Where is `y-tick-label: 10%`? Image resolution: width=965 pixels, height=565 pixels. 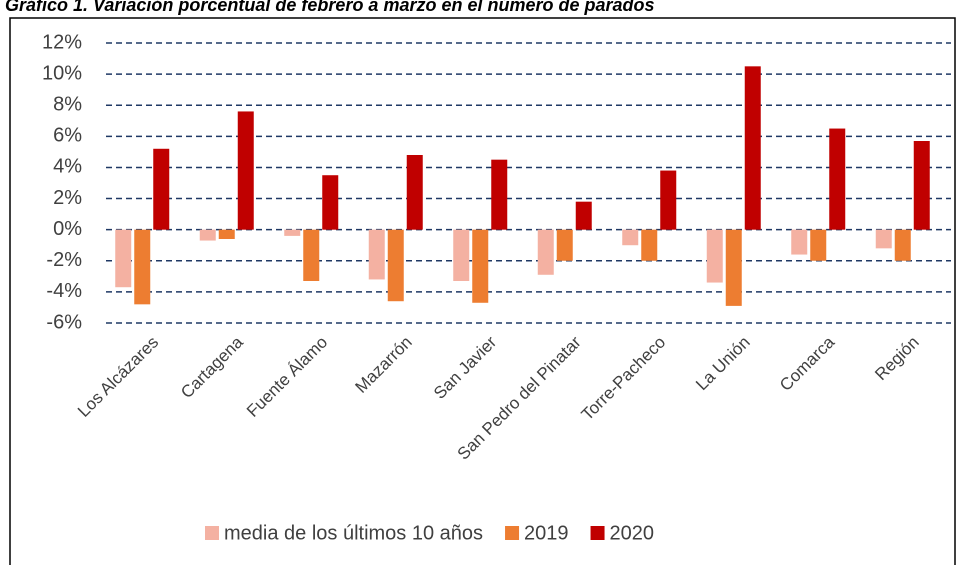 y-tick-label: 10% is located at coordinates (62, 73).